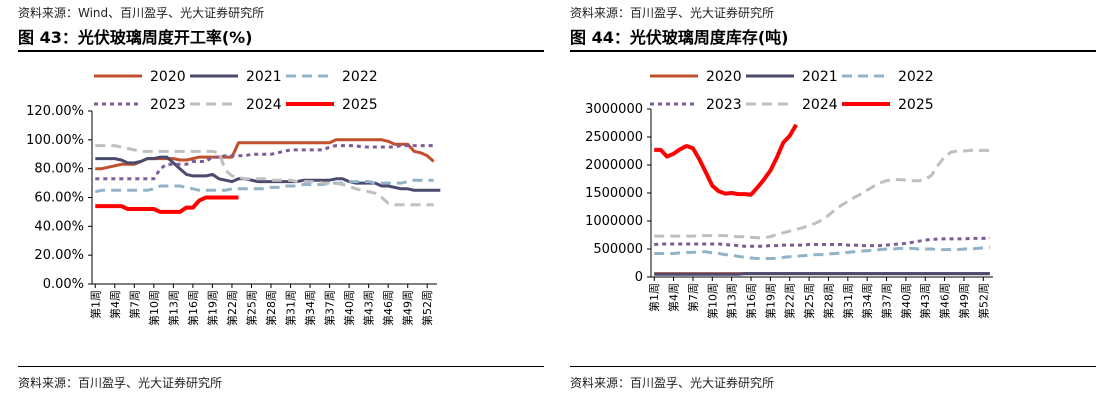  I want to click on y-tick-label: 1000000, so click(614, 221).